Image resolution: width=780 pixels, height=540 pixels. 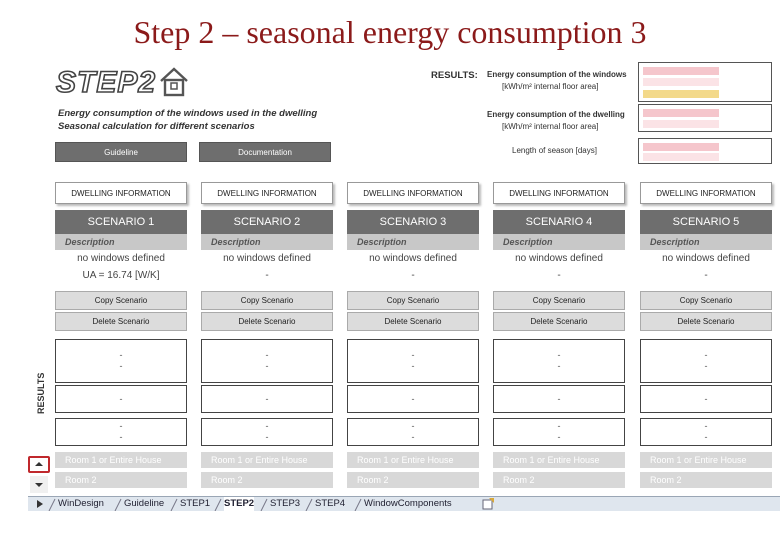 What do you see at coordinates (81, 503) in the screenshot?
I see `sheet-tab-windesign: WinDesign` at bounding box center [81, 503].